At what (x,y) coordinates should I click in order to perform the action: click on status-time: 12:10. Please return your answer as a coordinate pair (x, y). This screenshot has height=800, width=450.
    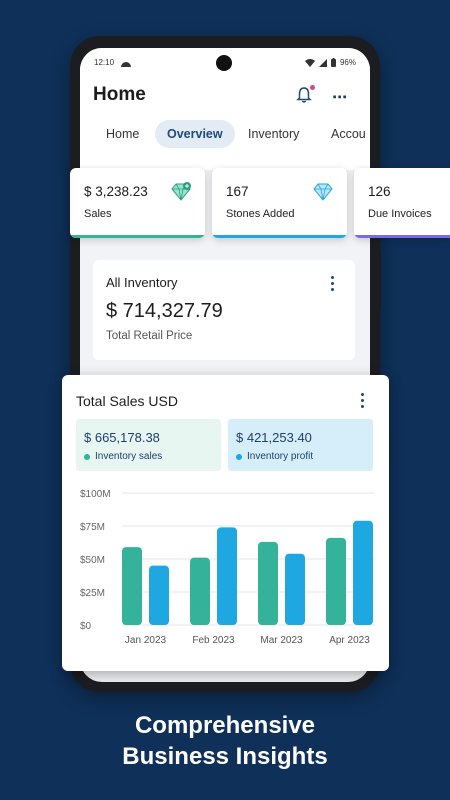
    Looking at the image, I should click on (104, 62).